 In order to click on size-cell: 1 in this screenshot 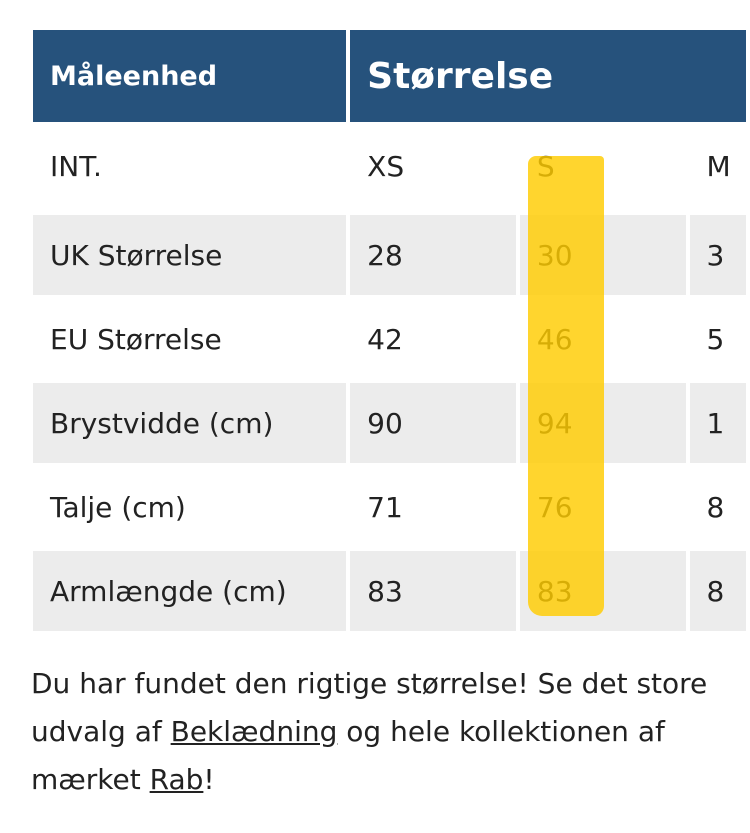, I will do `click(717, 421)`.